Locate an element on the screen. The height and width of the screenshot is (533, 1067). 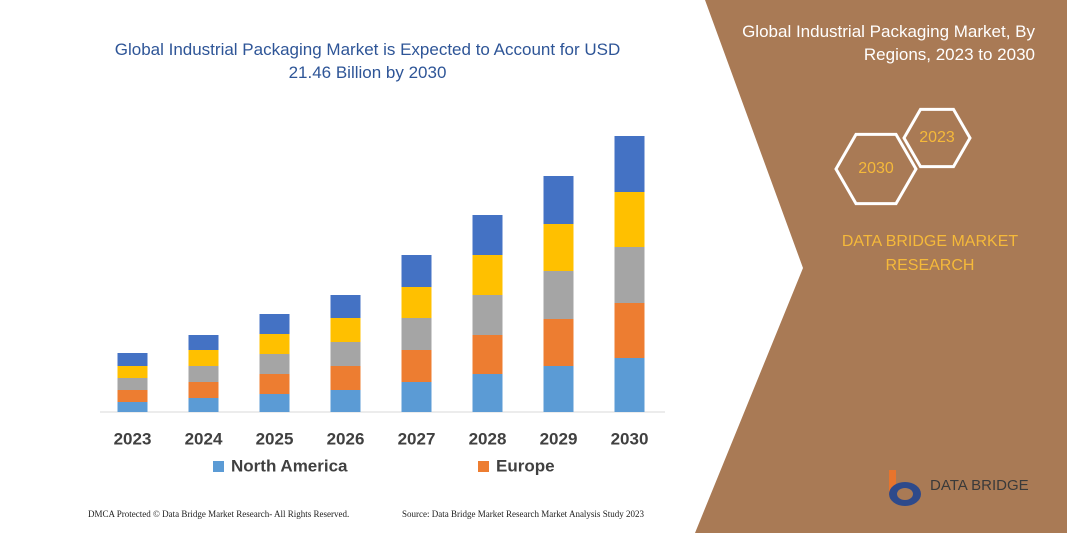
brand: DATA BRIDGE MARKET RESEARCH is located at coordinates (930, 253).